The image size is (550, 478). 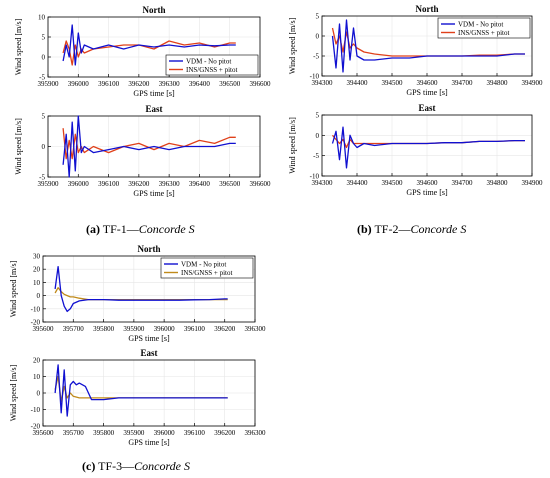 What do you see at coordinates (498, 83) in the screenshot?
I see `x-tick-label: 394800` at bounding box center [498, 83].